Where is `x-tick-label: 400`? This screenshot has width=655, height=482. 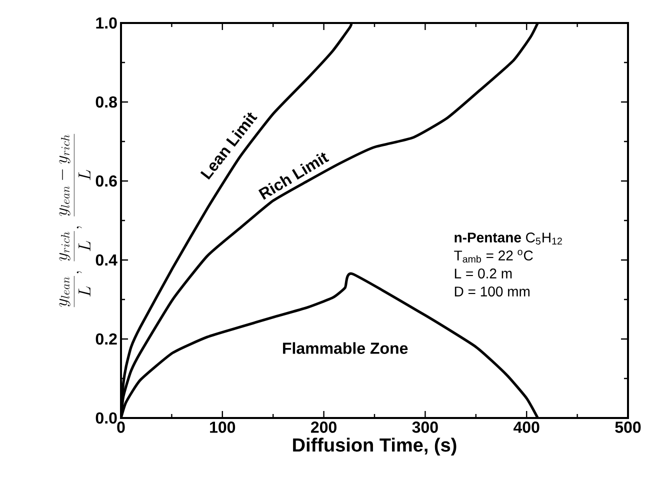
x-tick-label: 400 is located at coordinates (526, 427).